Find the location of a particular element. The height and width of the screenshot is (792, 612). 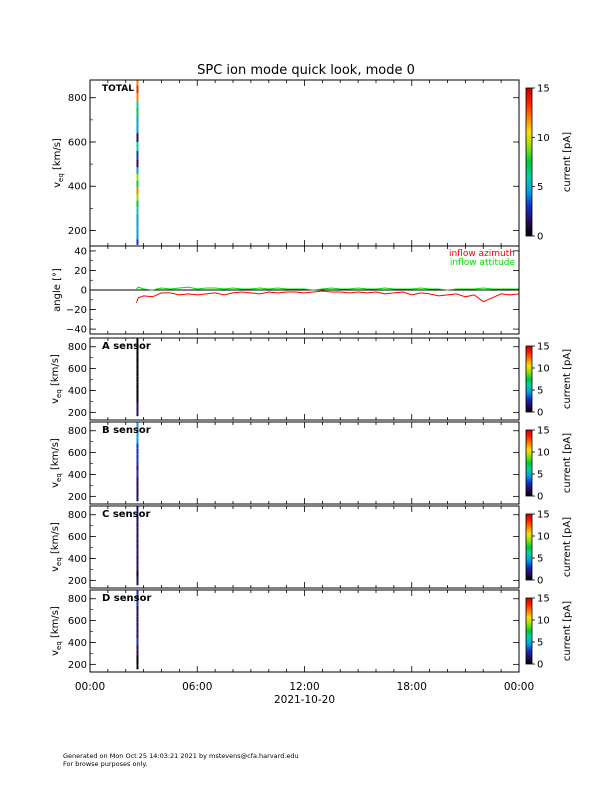

y-axis-label: angle [°] is located at coordinates (57, 290).